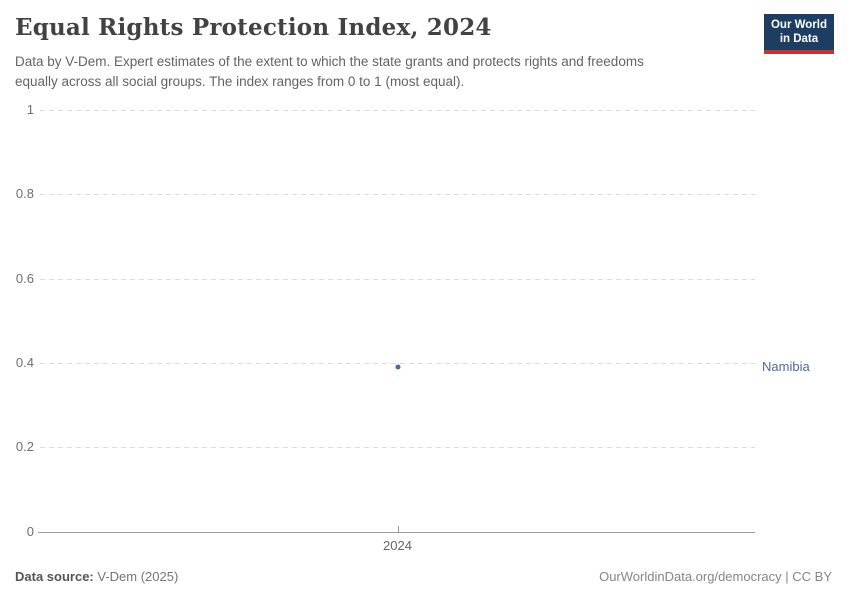  I want to click on x-axis-tick-label: 2024, so click(397, 545).